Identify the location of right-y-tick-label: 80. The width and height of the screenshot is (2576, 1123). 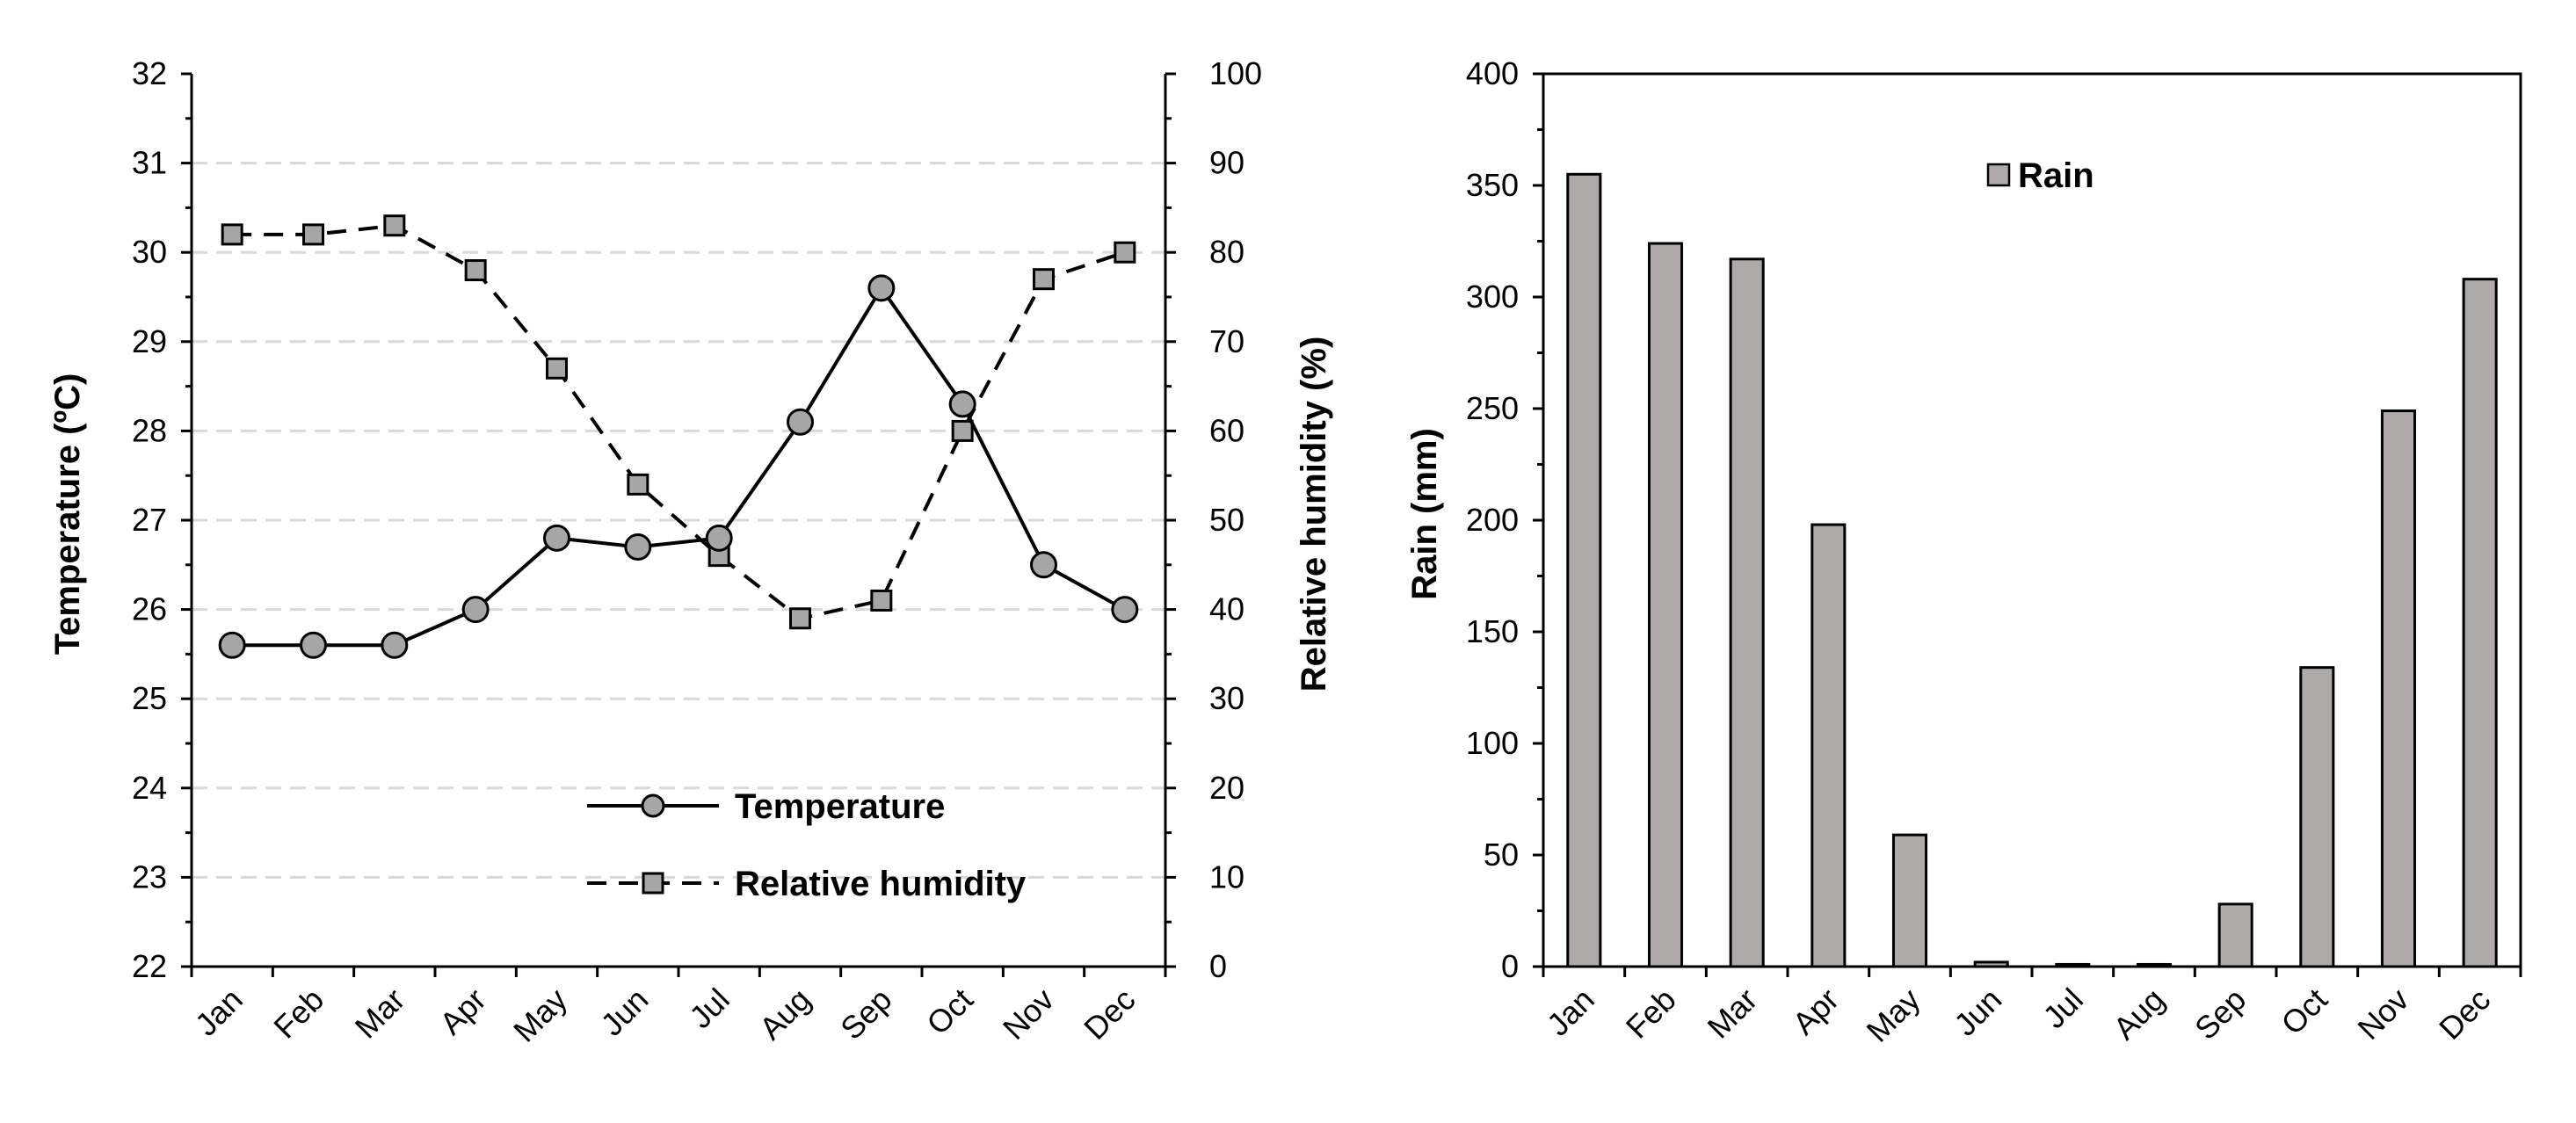
(1226, 252).